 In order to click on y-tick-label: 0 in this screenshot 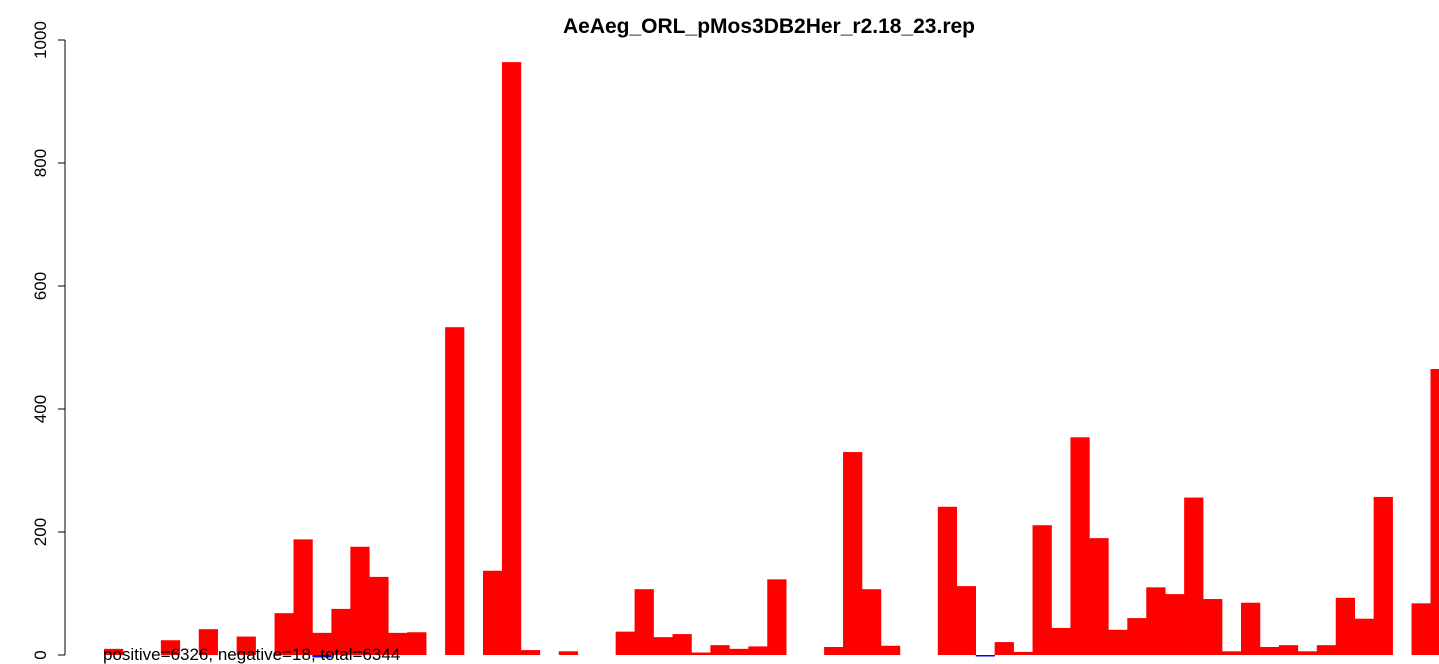, I will do `click(40, 654)`.